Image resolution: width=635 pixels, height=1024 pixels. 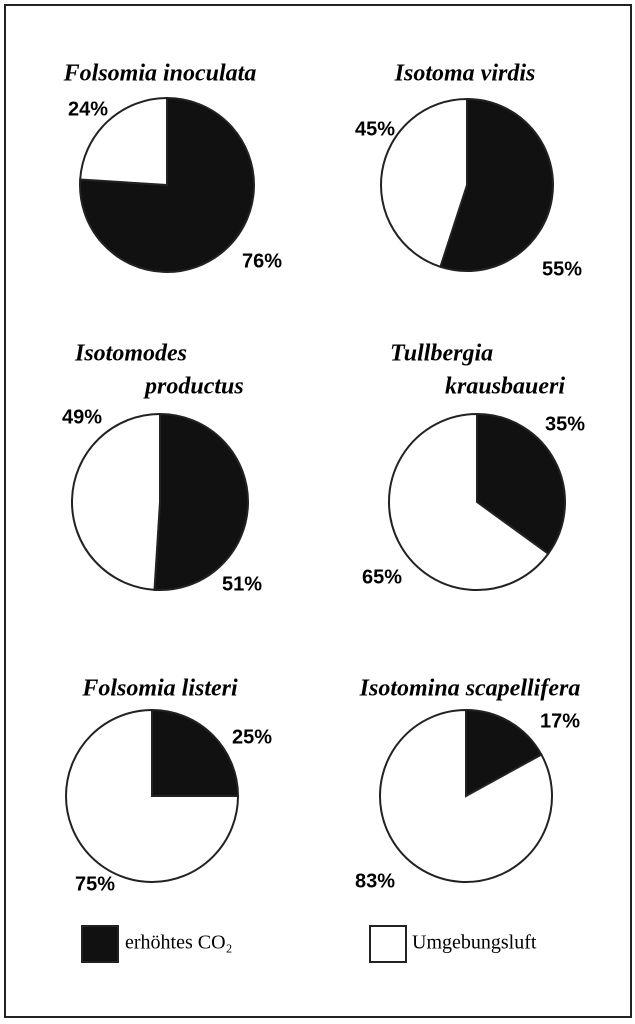 I want to click on value-label: 75%, so click(x=95, y=884).